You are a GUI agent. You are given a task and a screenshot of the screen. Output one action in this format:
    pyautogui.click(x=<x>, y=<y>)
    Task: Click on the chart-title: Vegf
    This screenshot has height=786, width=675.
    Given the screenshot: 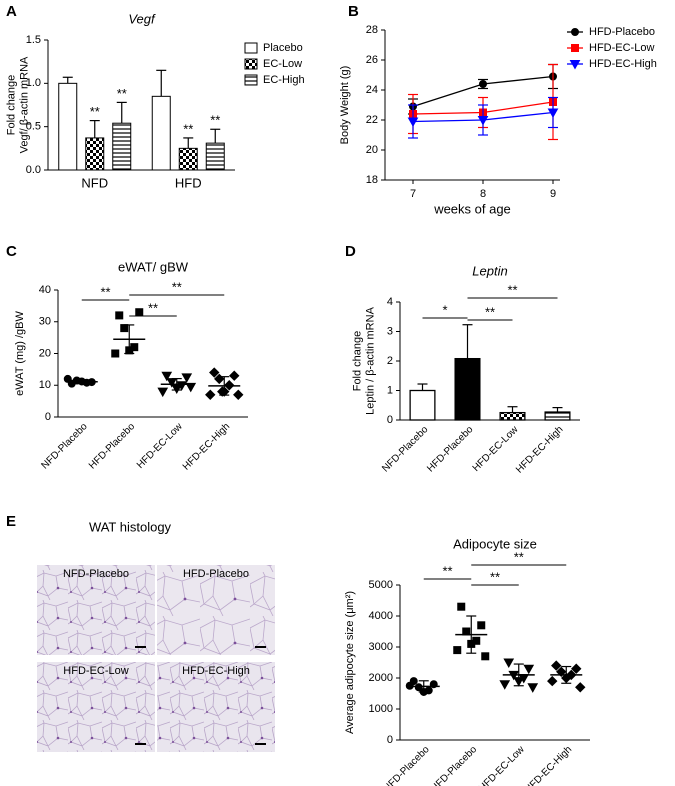 What is the action you would take?
    pyautogui.click(x=142, y=18)
    